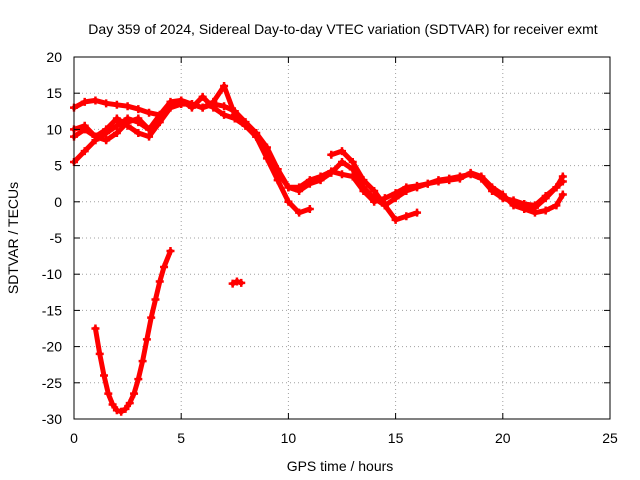  What do you see at coordinates (133, 331) in the screenshot?
I see `series-arc-6-points` at bounding box center [133, 331].